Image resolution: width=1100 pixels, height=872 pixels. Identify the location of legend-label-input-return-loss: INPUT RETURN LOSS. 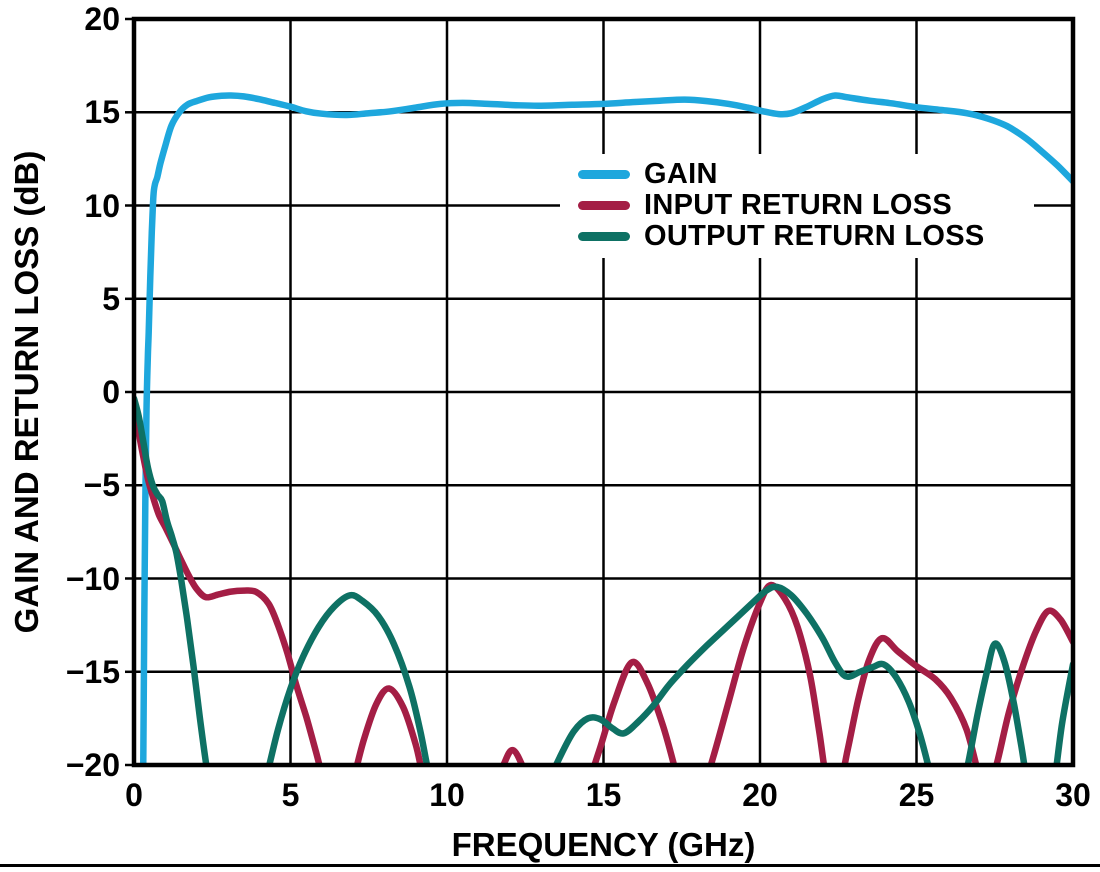
(798, 205).